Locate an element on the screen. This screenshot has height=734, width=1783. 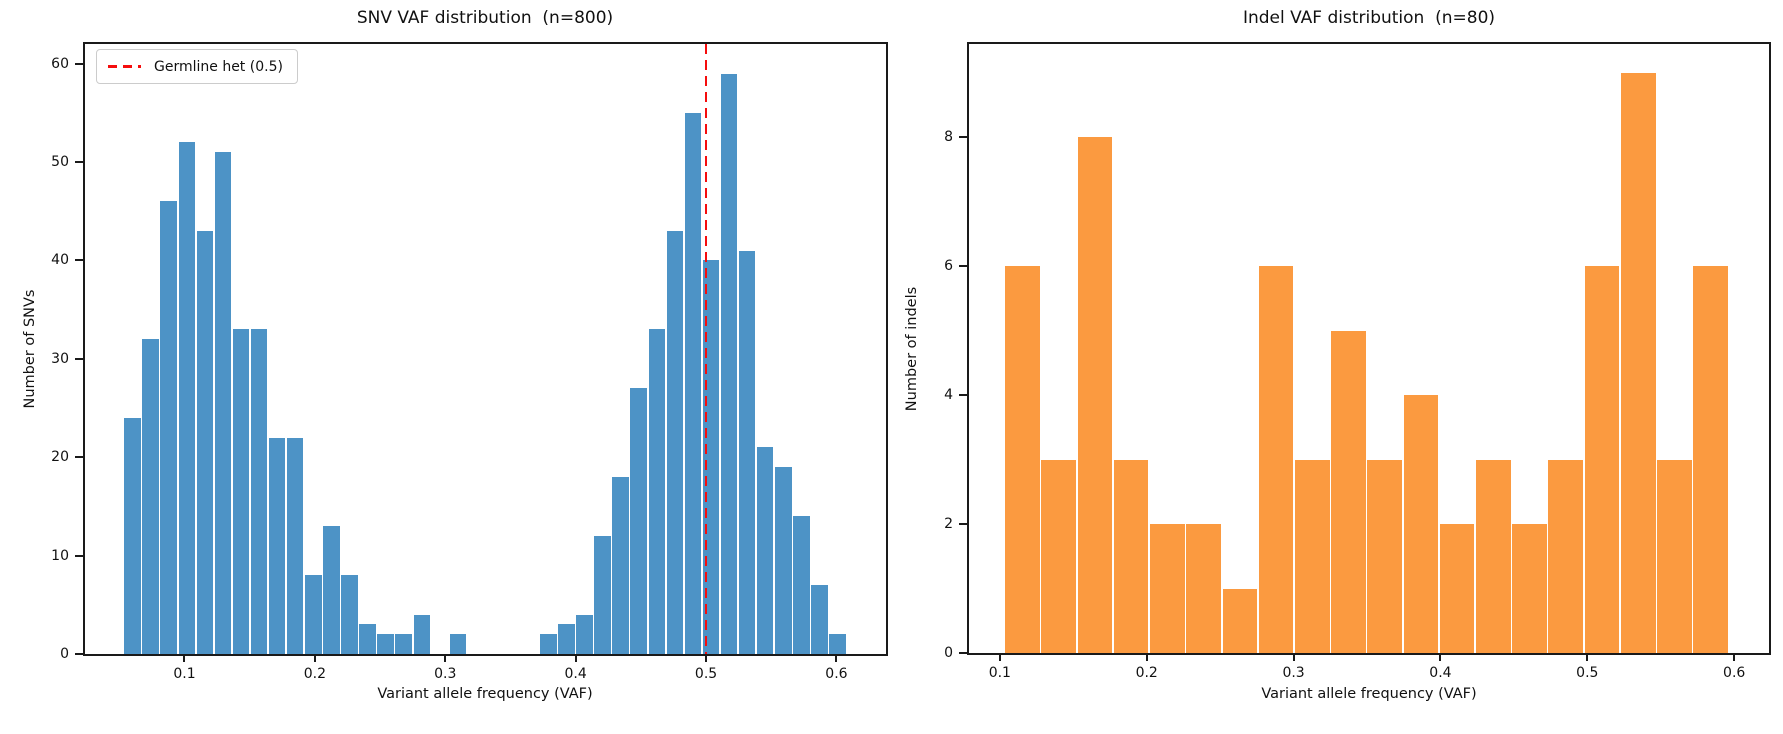
legend-label: Germline het (0.5) is located at coordinates (218, 66).